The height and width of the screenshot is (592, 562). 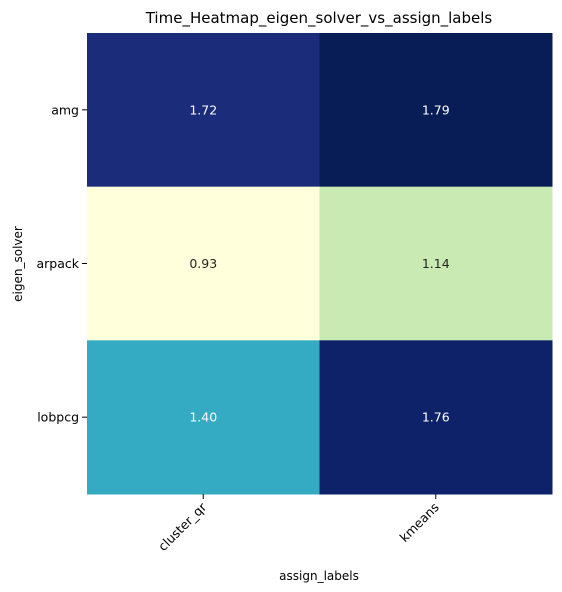 I want to click on y-tick-label: amg, so click(x=65, y=109).